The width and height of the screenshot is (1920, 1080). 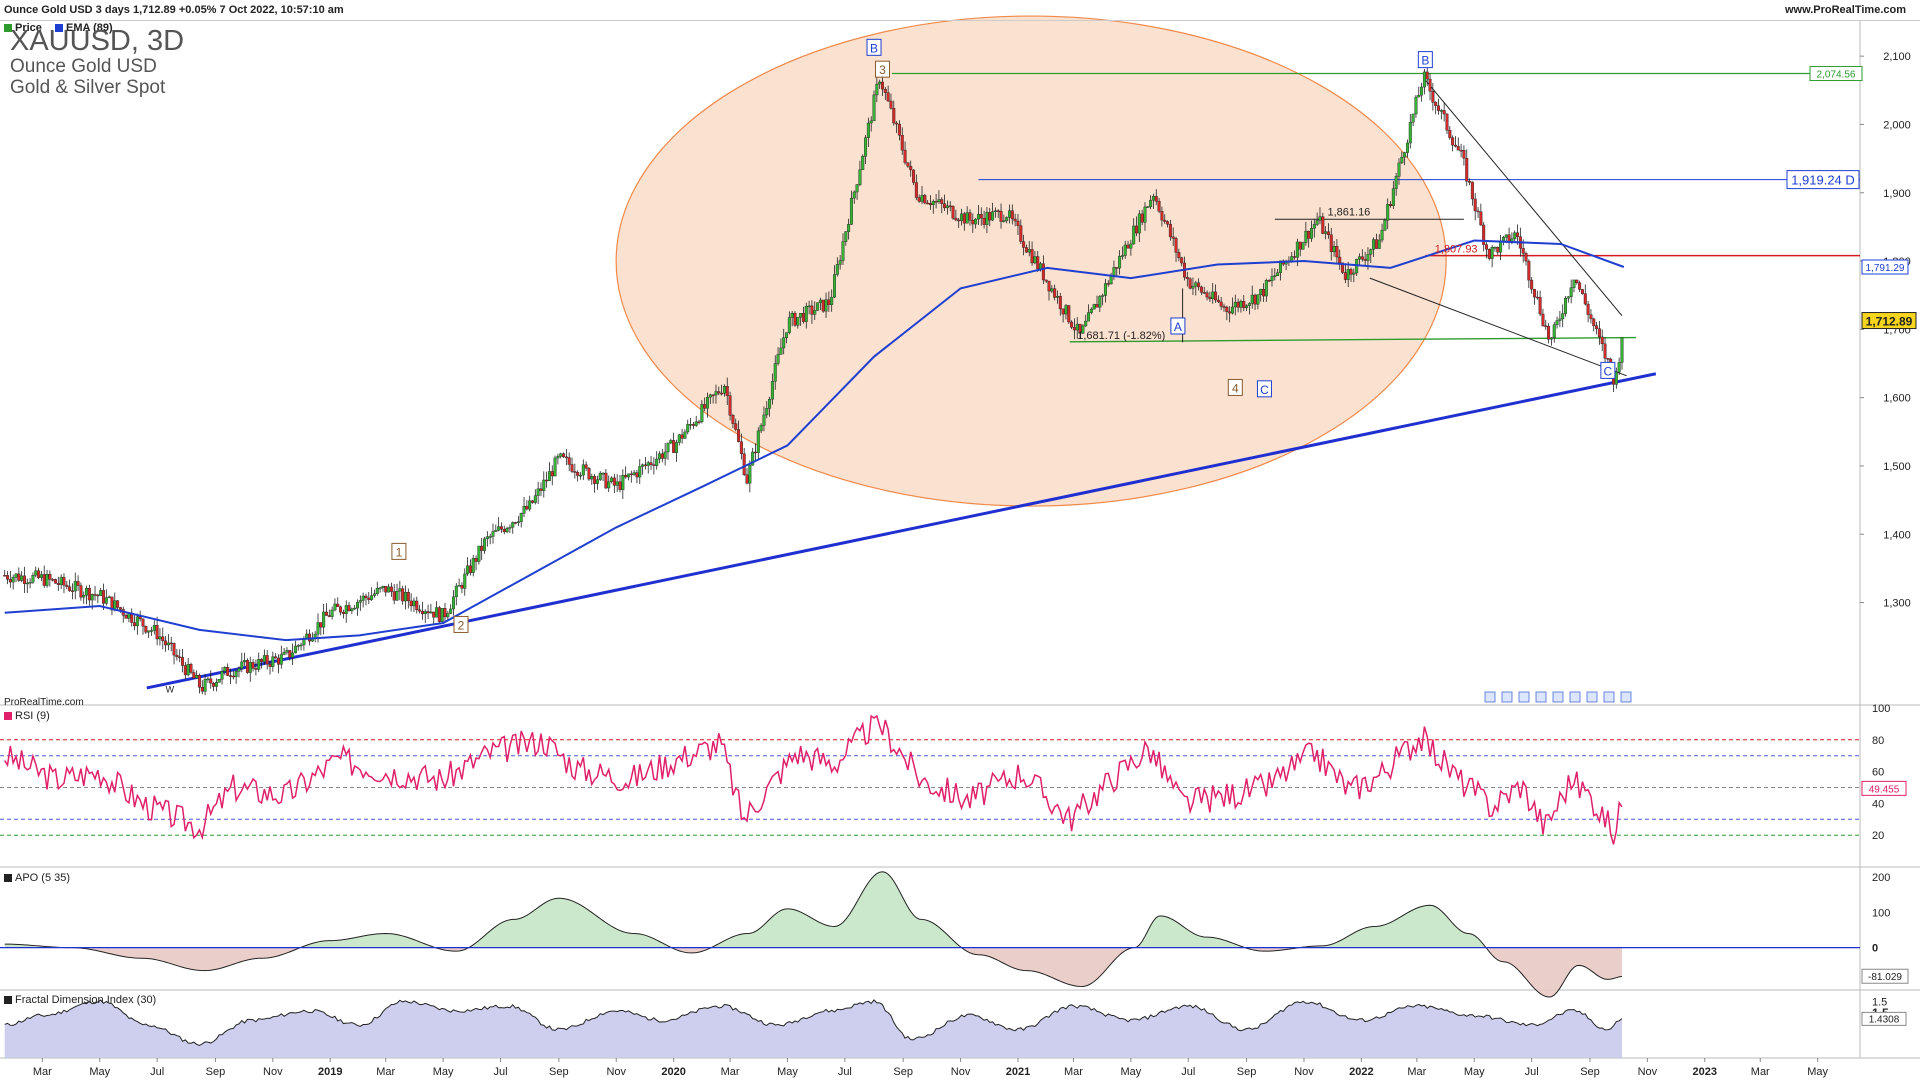 I want to click on xtick-label: Sep, so click(x=1247, y=1072).